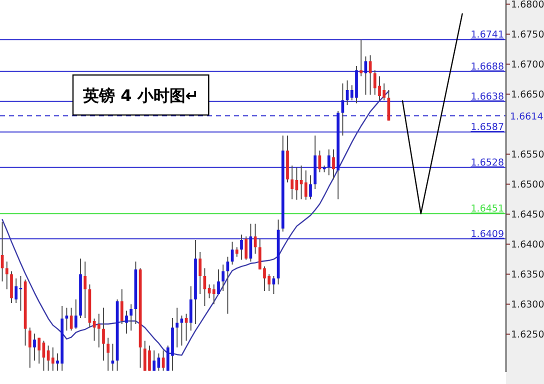 Image resolution: width=544 pixels, height=384 pixels. Describe the element at coordinates (527, 245) in the screenshot. I see `y-tick-label: 1.6400` at that location.